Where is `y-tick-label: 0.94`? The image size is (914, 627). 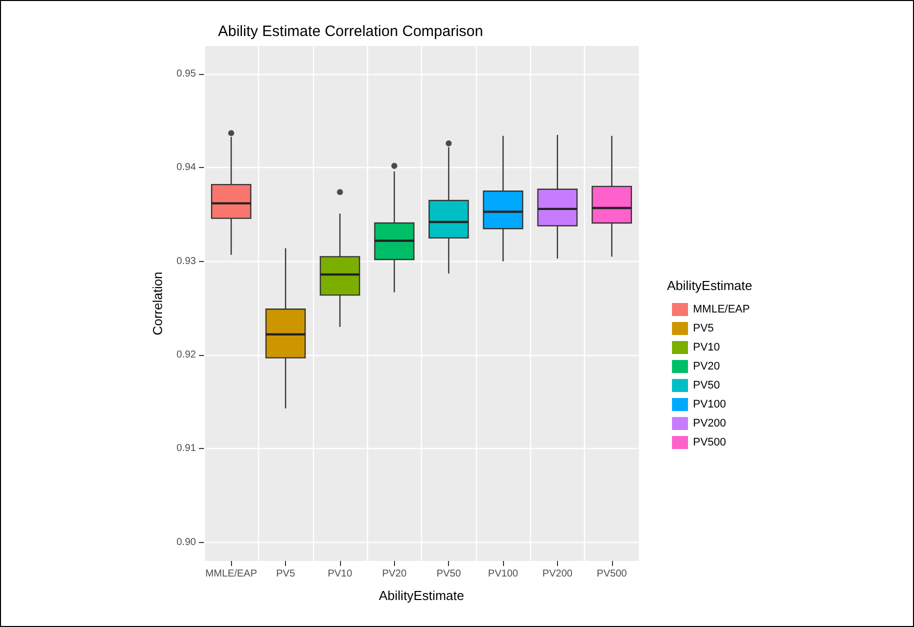
y-tick-label: 0.94 is located at coordinates (186, 168).